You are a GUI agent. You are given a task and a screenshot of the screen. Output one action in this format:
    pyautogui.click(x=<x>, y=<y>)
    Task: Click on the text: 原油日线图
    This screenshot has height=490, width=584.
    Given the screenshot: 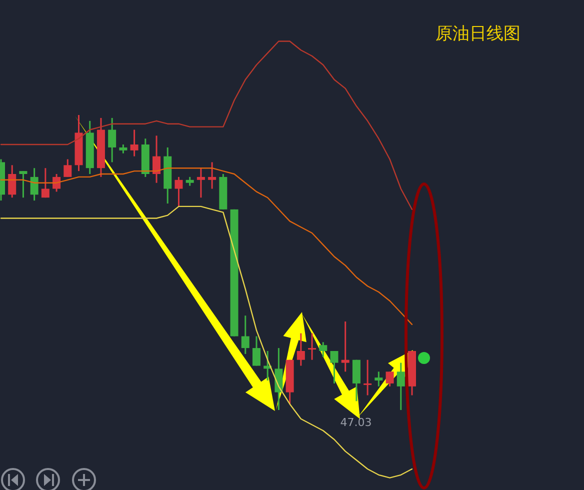 What is the action you would take?
    pyautogui.click(x=478, y=34)
    